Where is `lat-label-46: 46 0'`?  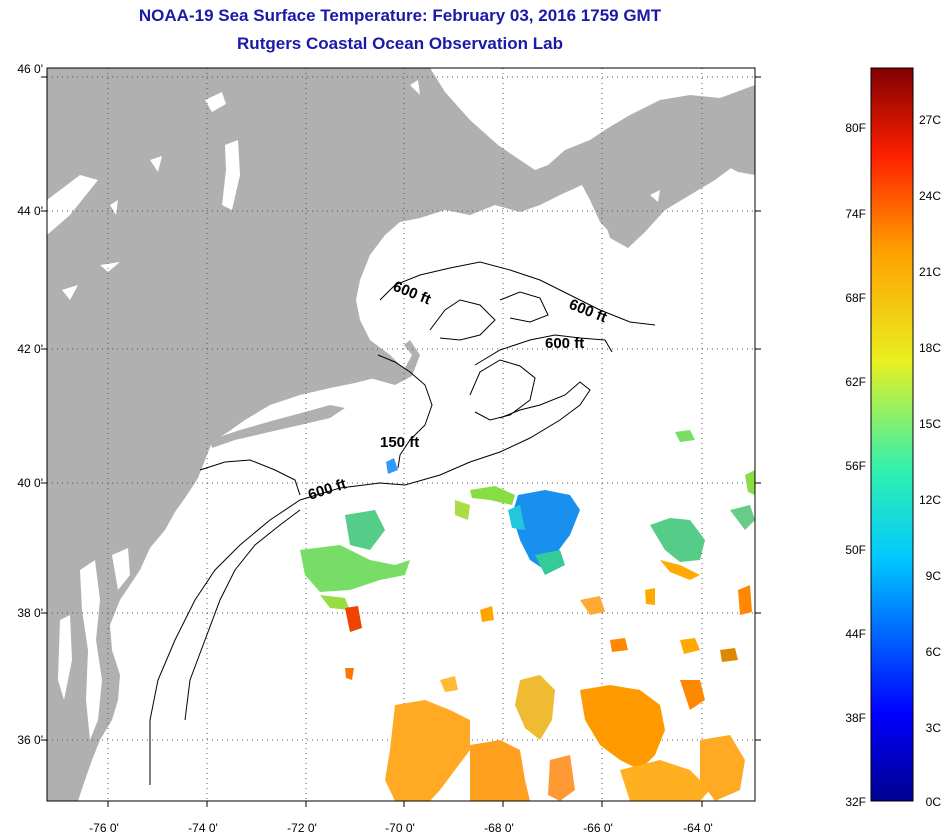 lat-label-46: 46 0' is located at coordinates (30, 69).